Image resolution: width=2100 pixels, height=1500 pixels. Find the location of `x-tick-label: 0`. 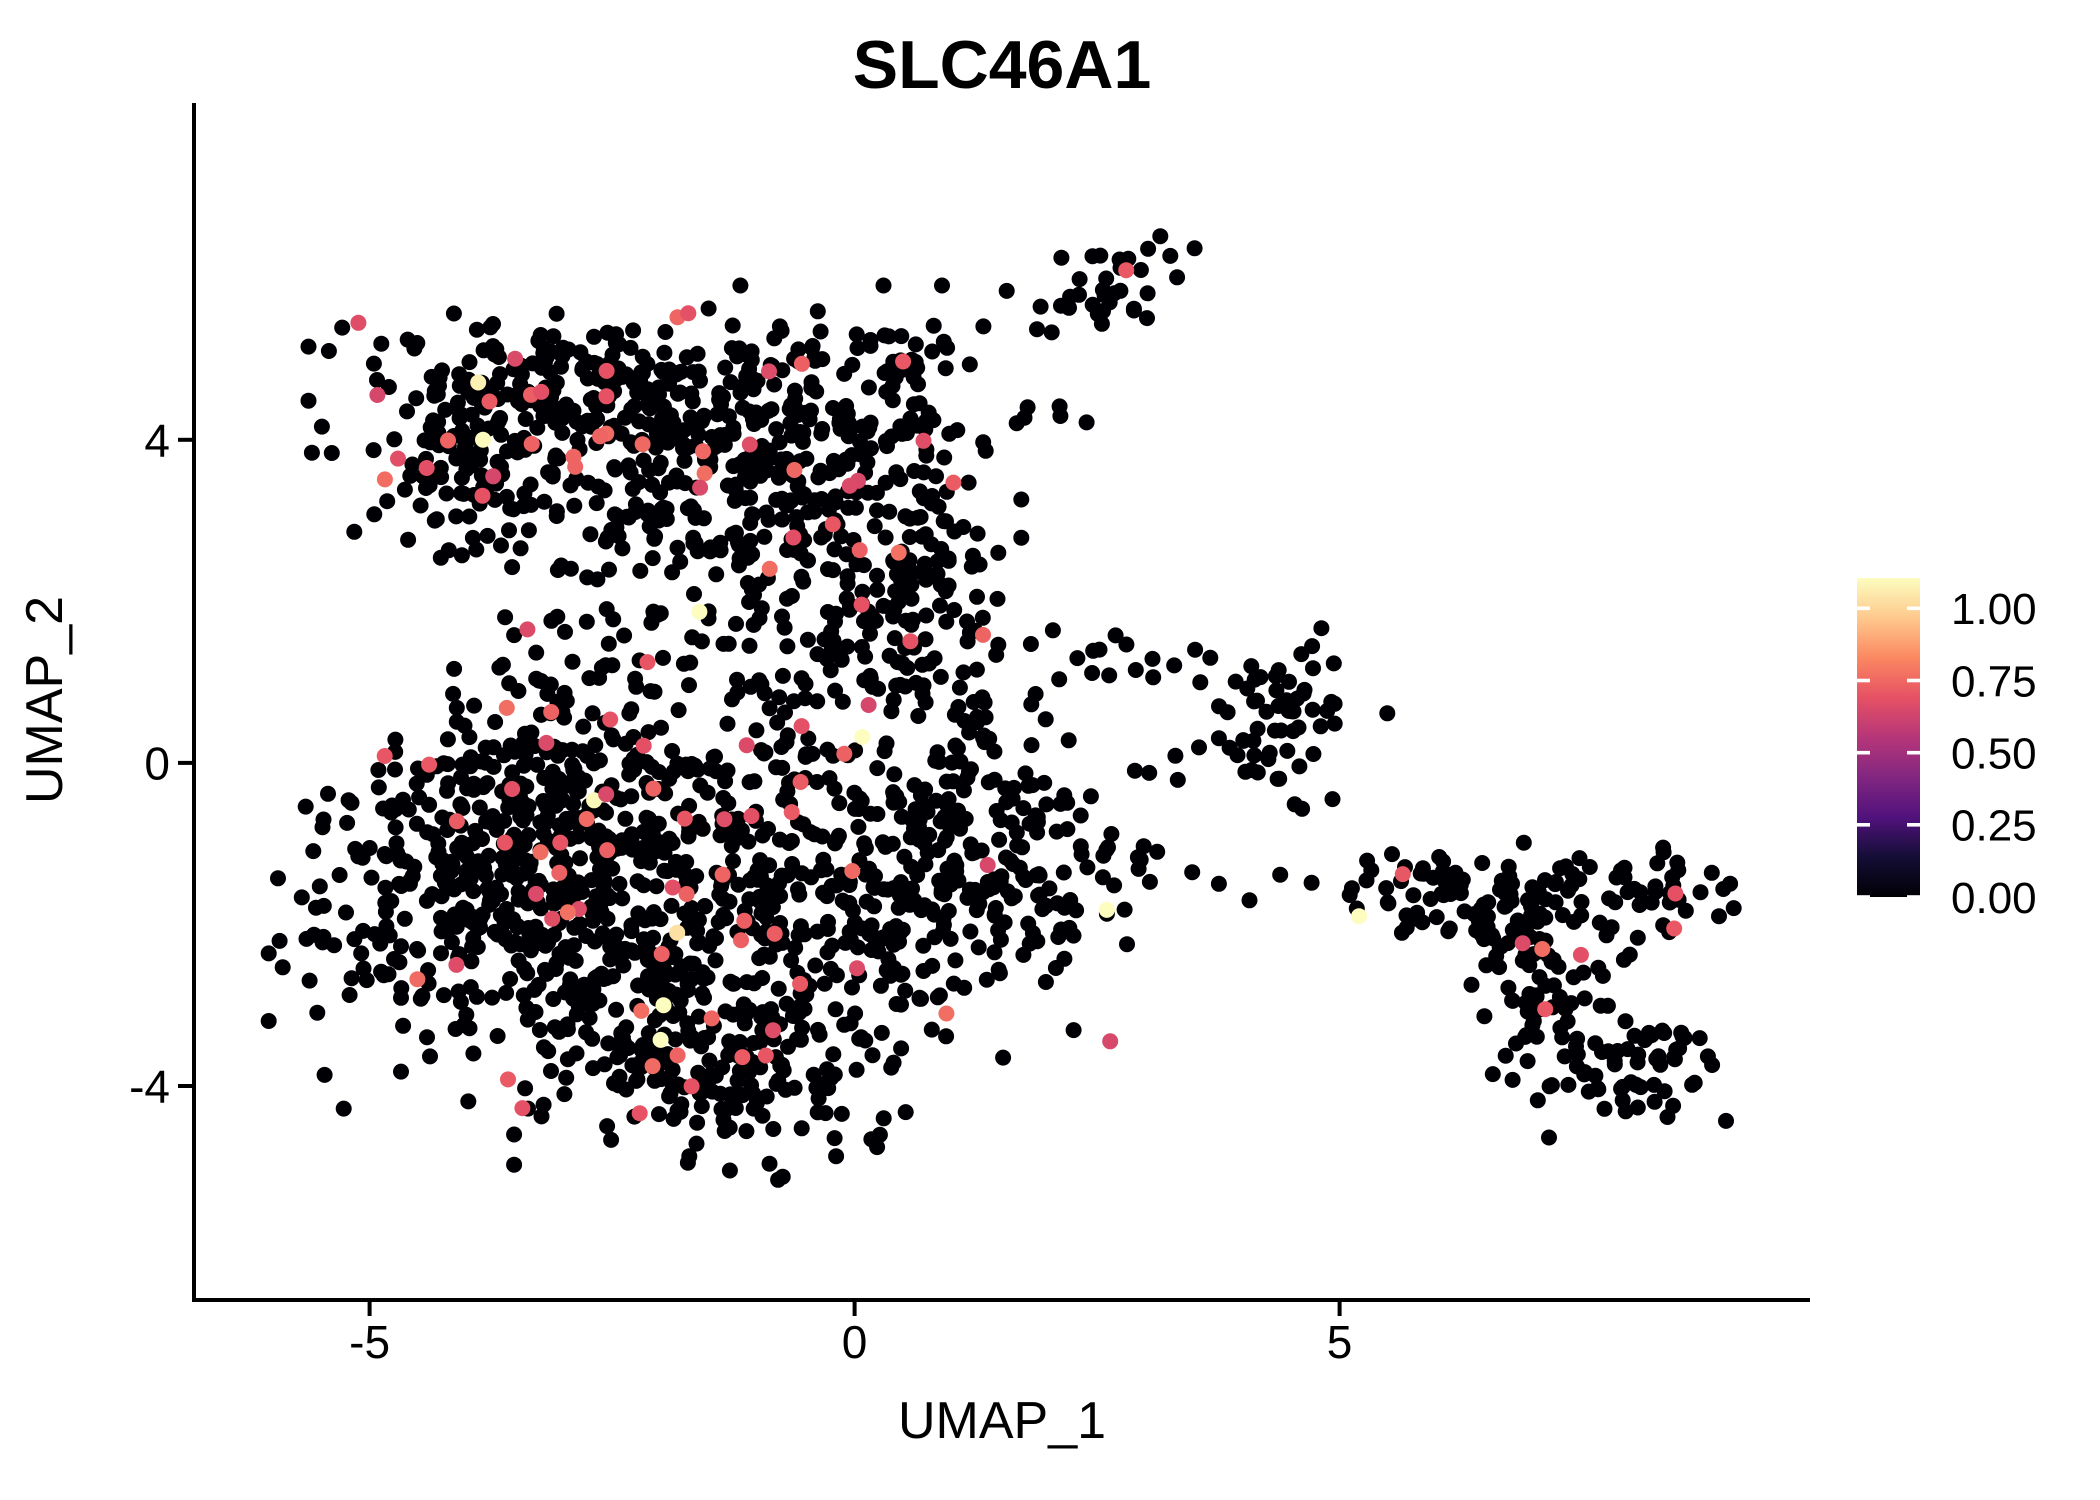

x-tick-label: 0 is located at coordinates (855, 1342).